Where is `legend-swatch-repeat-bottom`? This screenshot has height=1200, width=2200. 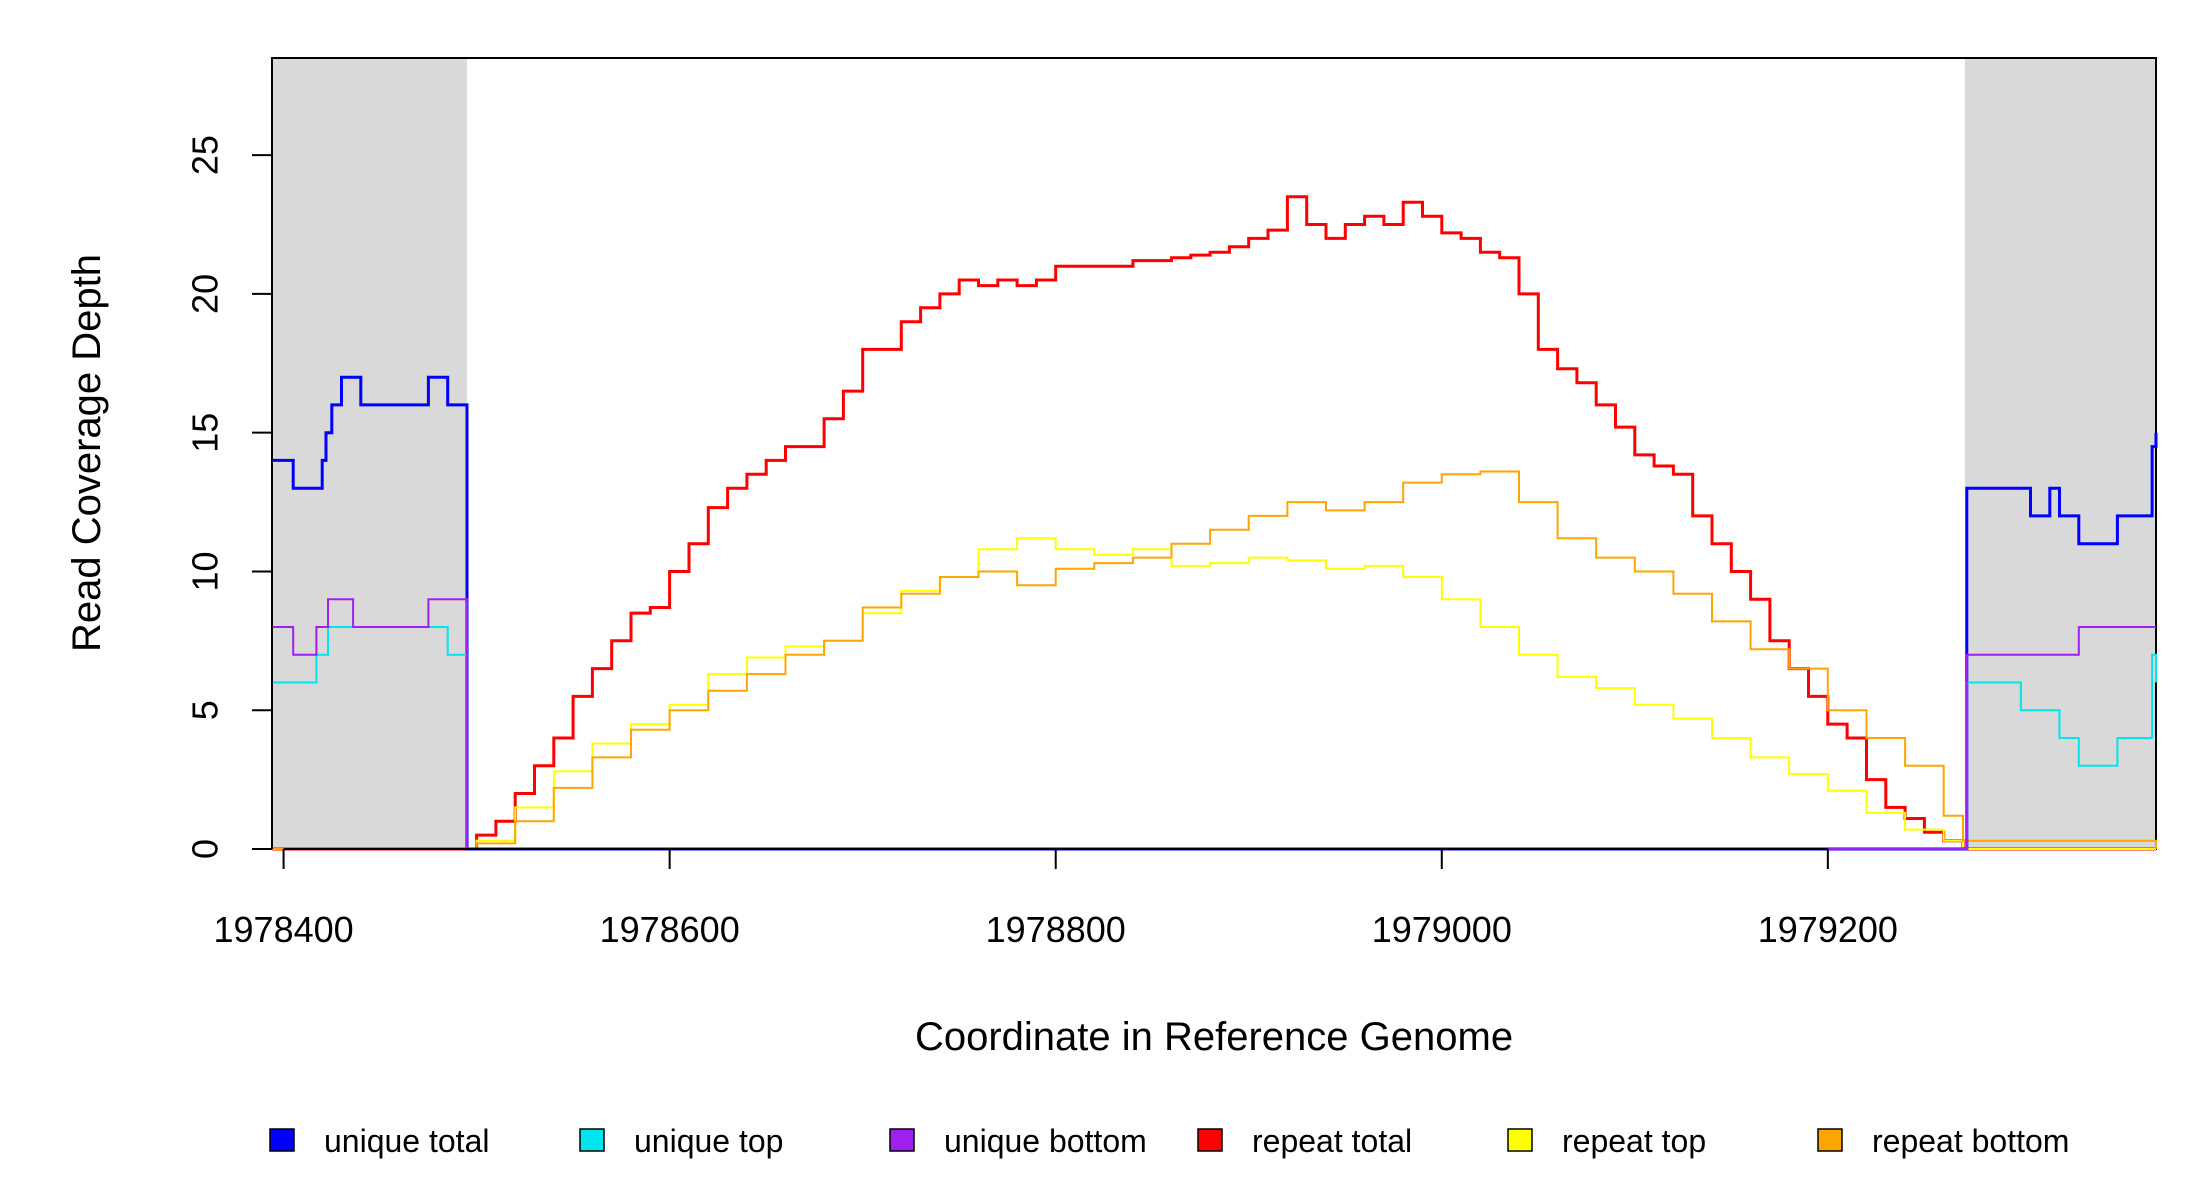
legend-swatch-repeat-bottom is located at coordinates (1830, 1140).